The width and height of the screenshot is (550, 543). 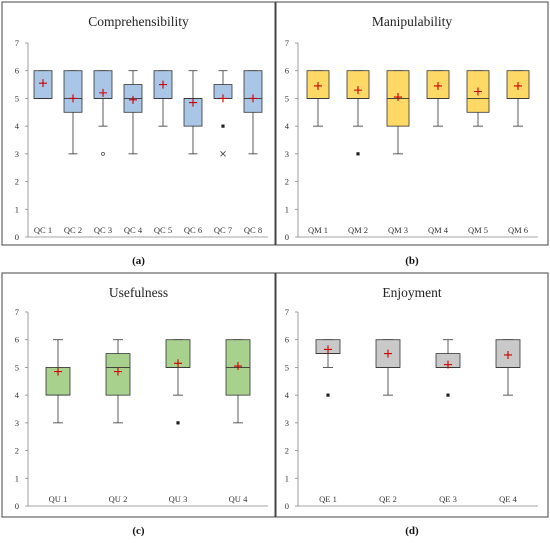 What do you see at coordinates (411, 292) in the screenshot?
I see `panel-title: Enjoyment` at bounding box center [411, 292].